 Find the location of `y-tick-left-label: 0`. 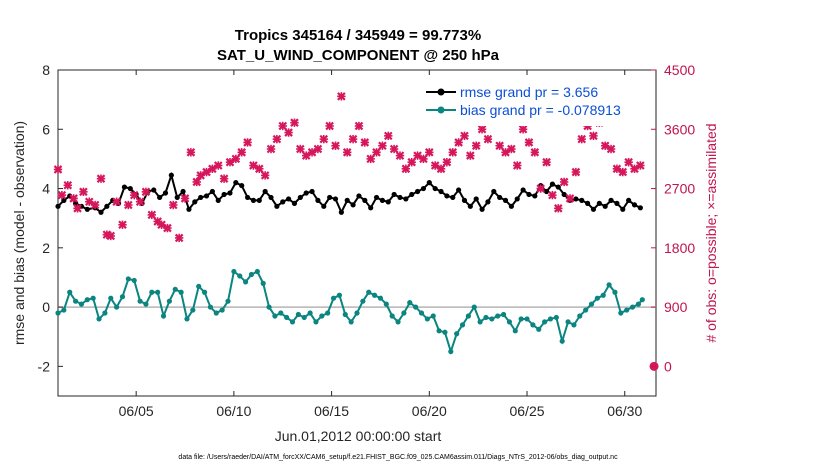

y-tick-left-label: 0 is located at coordinates (46, 307).